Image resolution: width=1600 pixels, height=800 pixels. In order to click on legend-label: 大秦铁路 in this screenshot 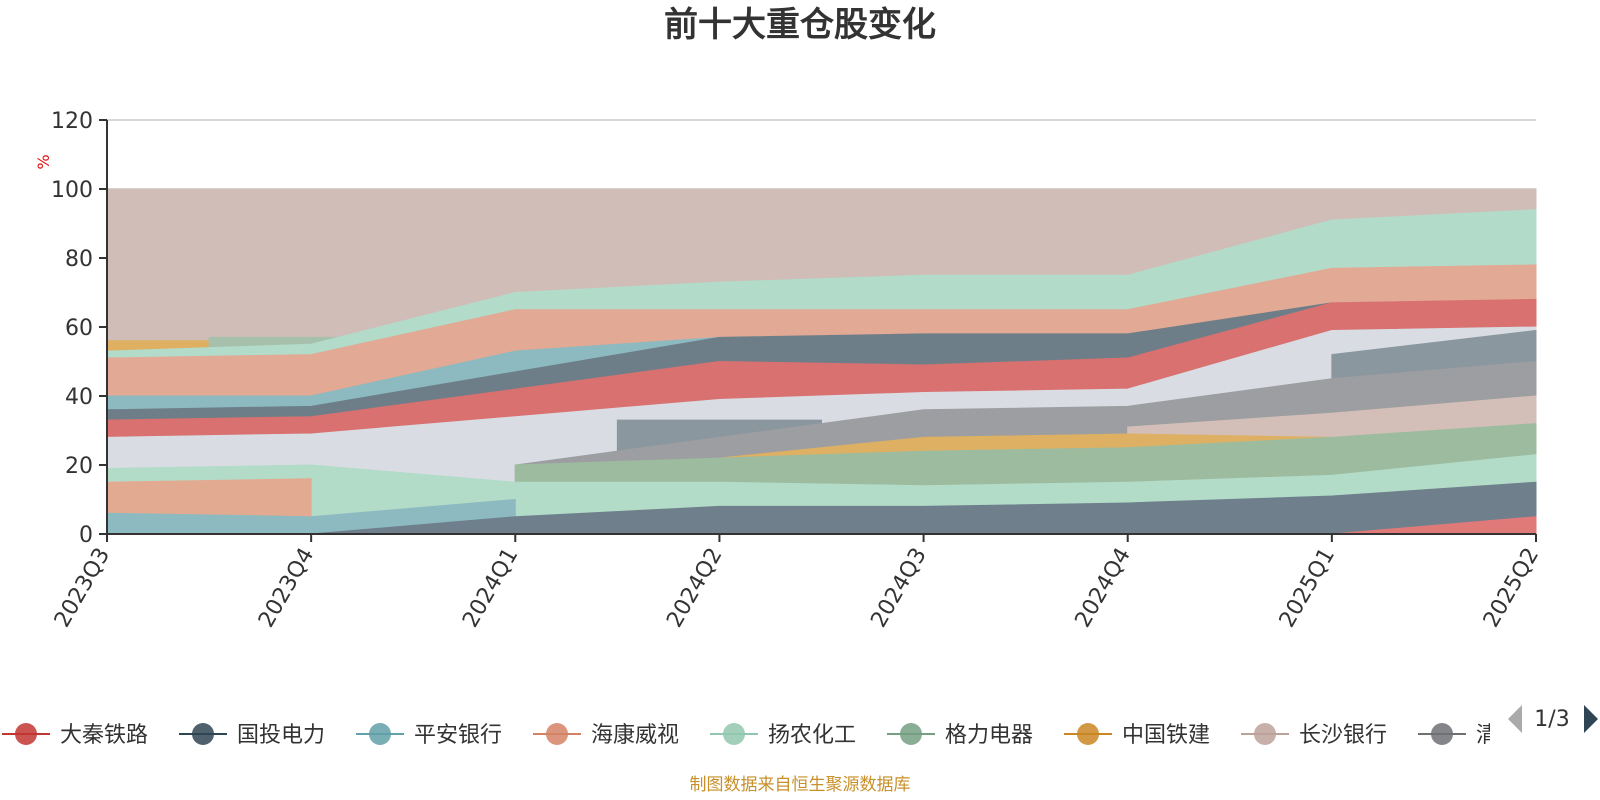, I will do `click(104, 735)`.